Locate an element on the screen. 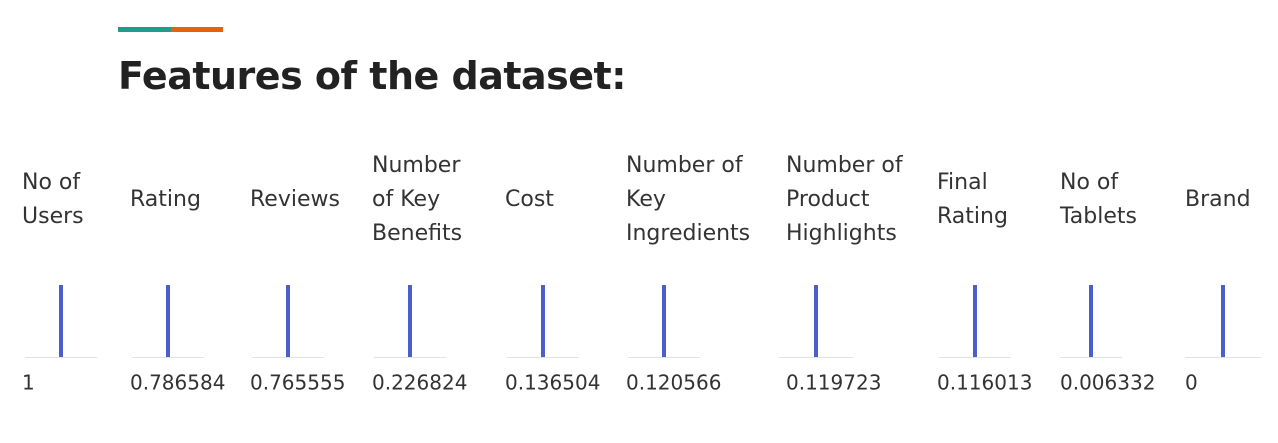 This screenshot has height=443, width=1278. value-label: 1 is located at coordinates (28, 383).